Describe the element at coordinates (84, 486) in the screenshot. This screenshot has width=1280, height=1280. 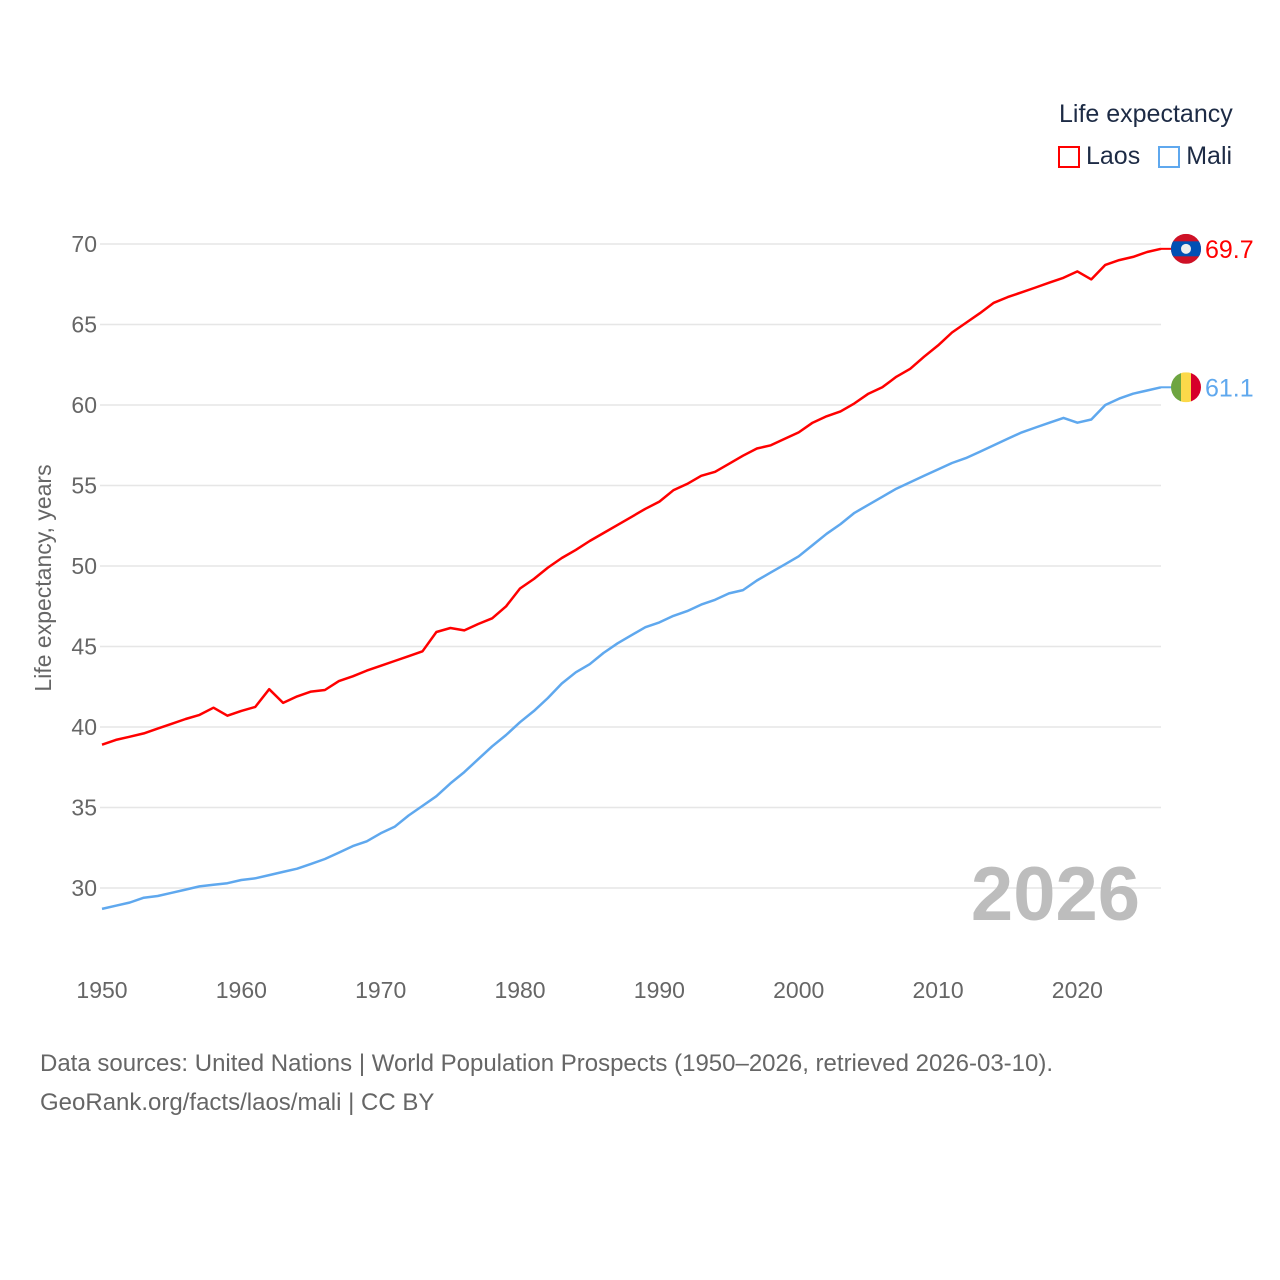
I see `y-tick-label: 55` at that location.